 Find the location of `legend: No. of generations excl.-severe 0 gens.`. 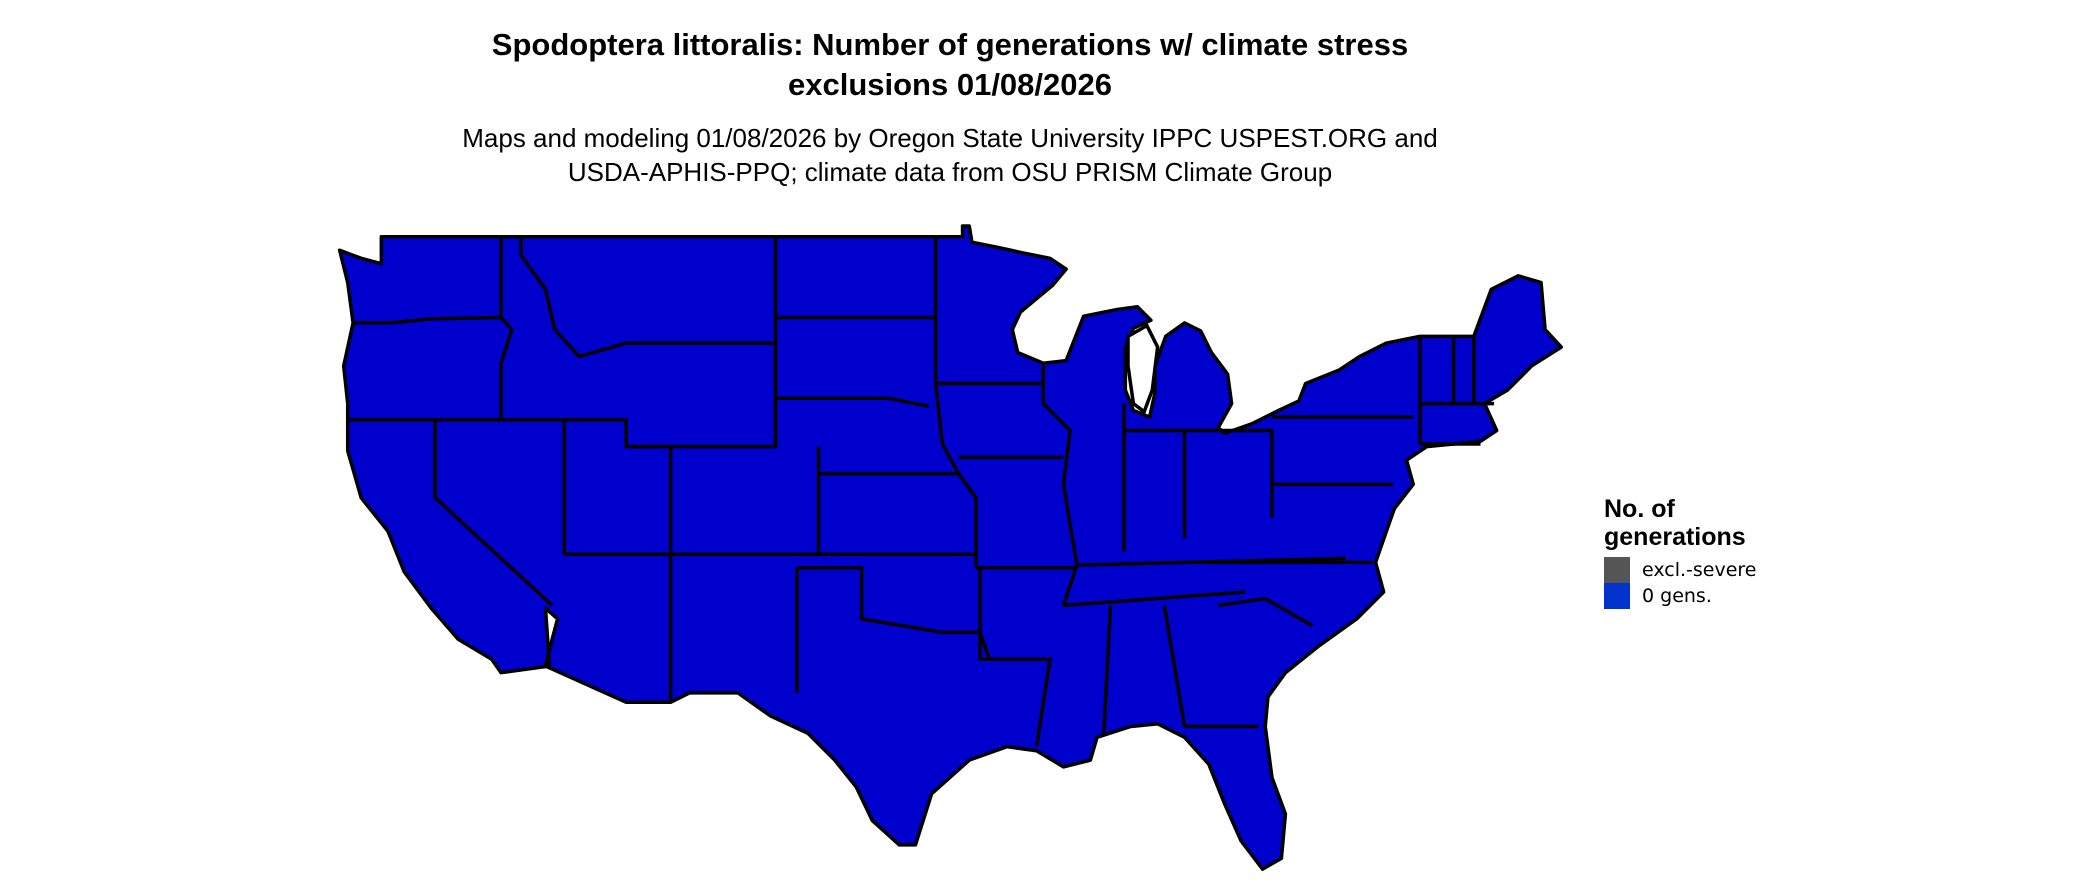

legend: No. of generations excl.-severe 0 gens. is located at coordinates (1680, 552).